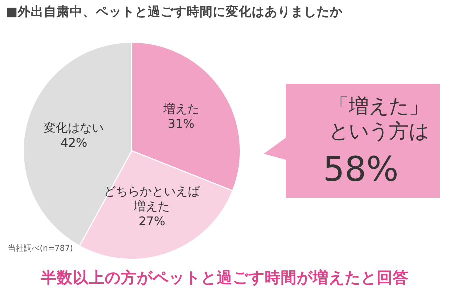  What do you see at coordinates (74, 143) in the screenshot?
I see `data-label: 42%` at bounding box center [74, 143].